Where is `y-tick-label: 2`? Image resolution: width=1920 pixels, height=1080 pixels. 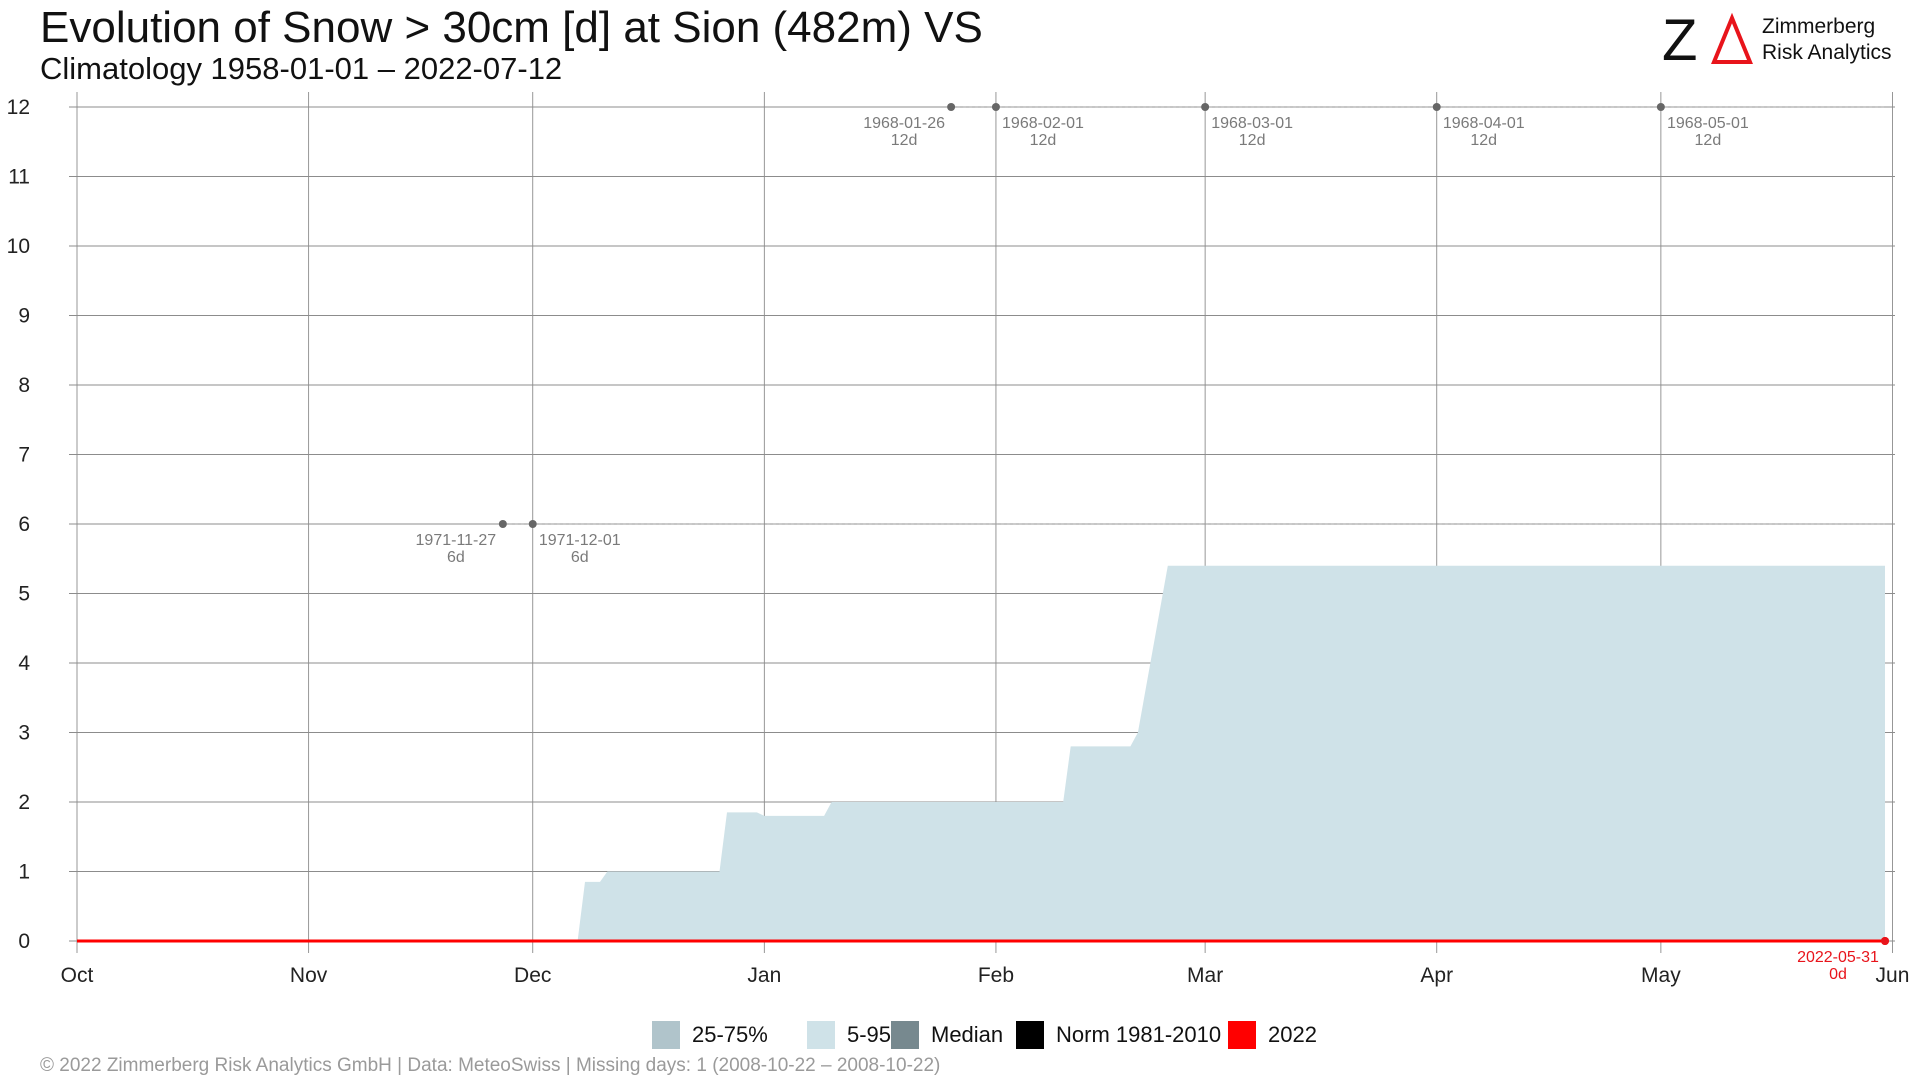
y-tick-label: 2 is located at coordinates (24, 802).